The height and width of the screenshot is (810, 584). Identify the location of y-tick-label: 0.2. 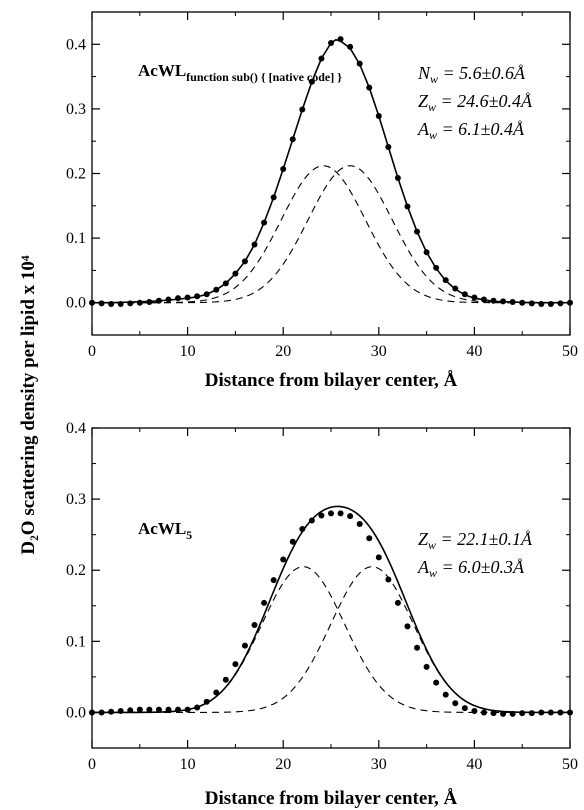
(76, 570).